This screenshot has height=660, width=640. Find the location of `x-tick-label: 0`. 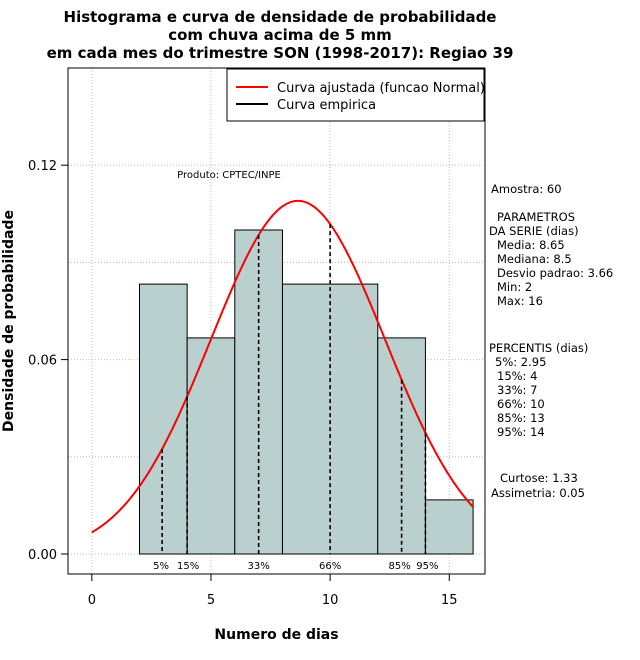

x-tick-label: 0 is located at coordinates (92, 600).